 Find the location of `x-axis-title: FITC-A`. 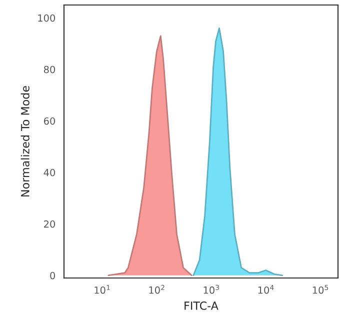

x-axis-title: FITC-A is located at coordinates (201, 305).